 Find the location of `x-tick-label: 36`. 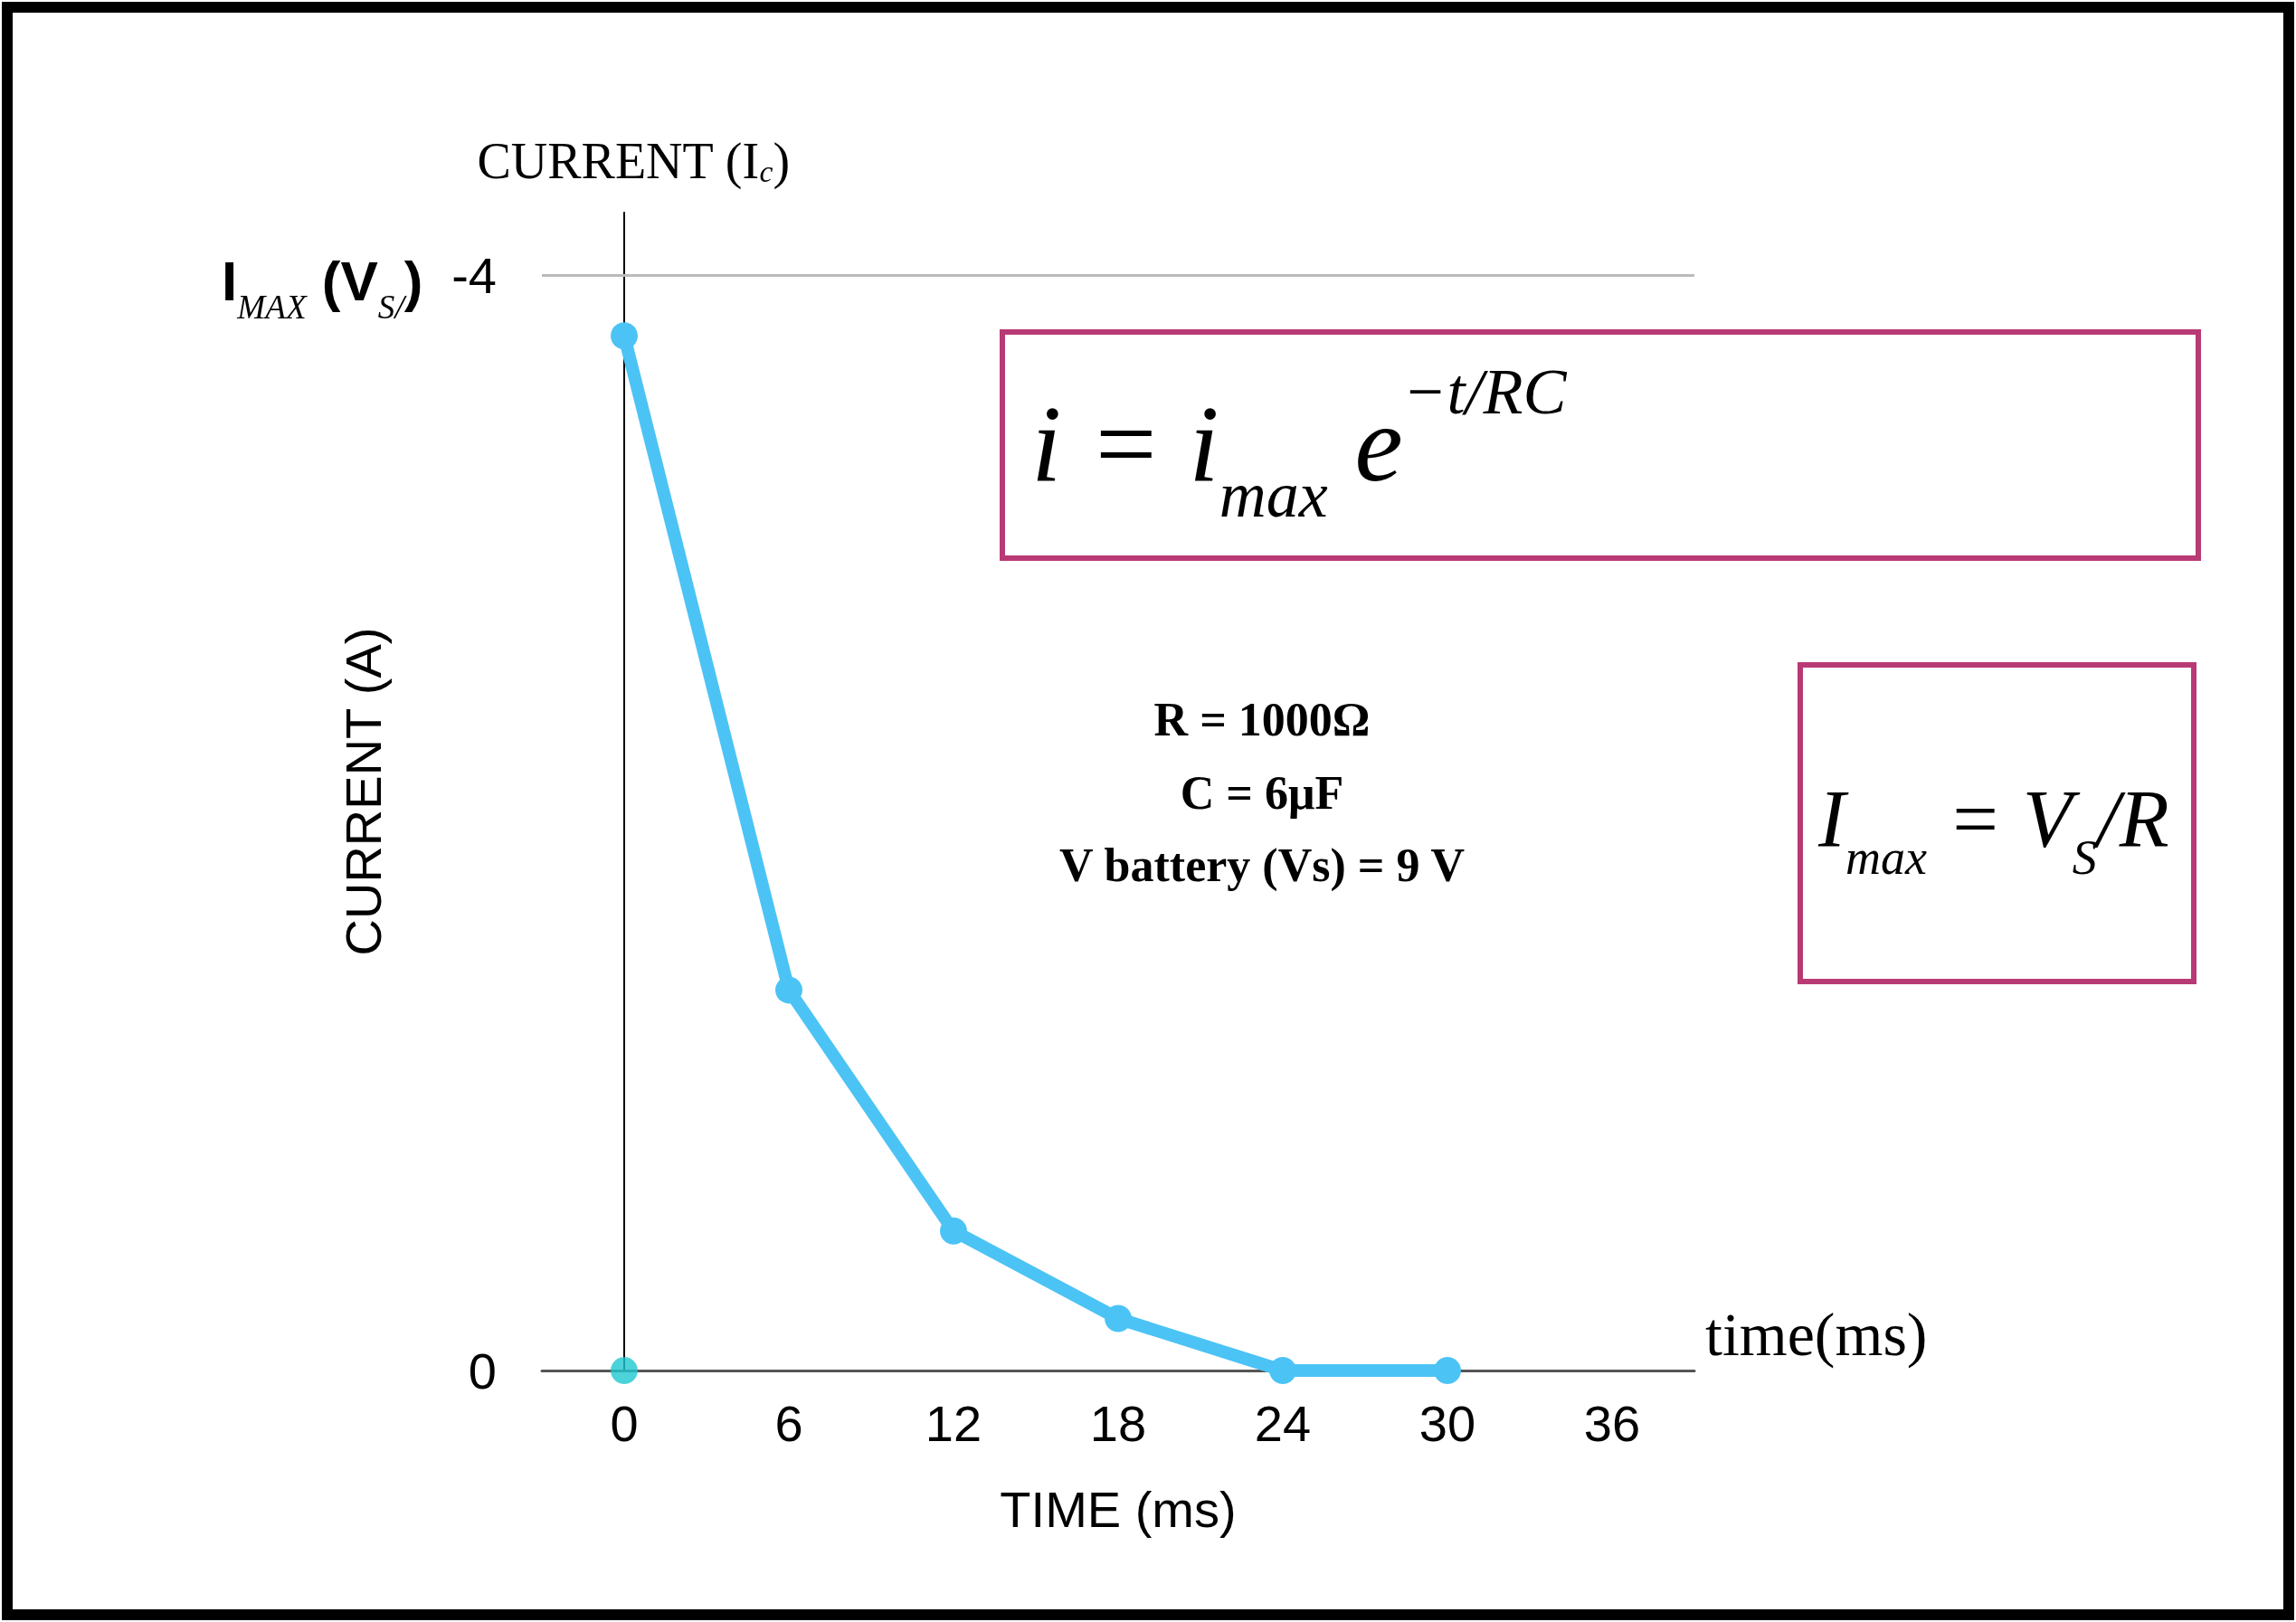

x-tick-label: 36 is located at coordinates (1612, 1423).